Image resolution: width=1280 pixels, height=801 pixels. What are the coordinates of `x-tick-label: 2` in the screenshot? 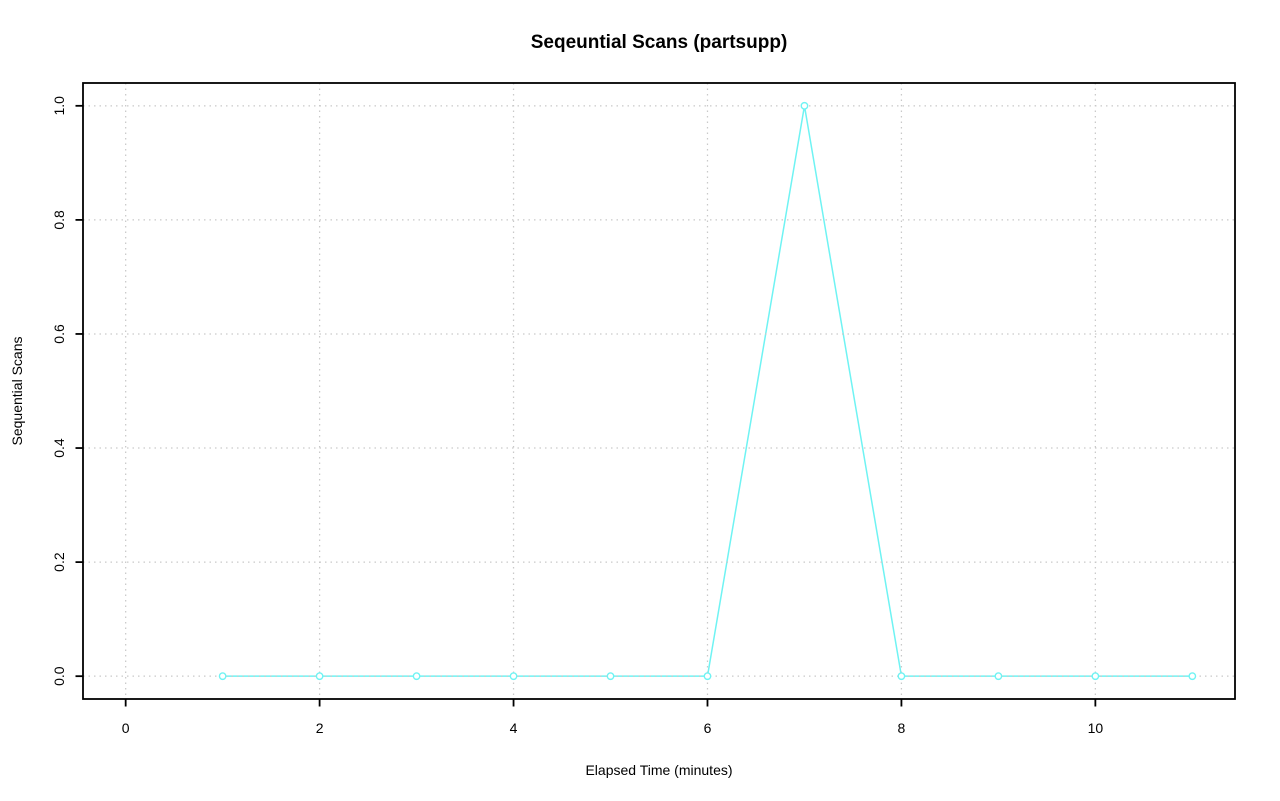 It's located at (320, 728).